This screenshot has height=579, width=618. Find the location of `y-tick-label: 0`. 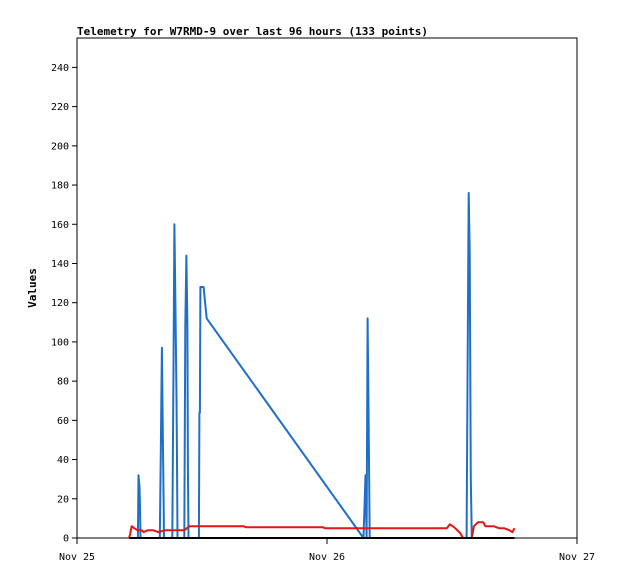

y-tick-label: 0 is located at coordinates (66, 539).